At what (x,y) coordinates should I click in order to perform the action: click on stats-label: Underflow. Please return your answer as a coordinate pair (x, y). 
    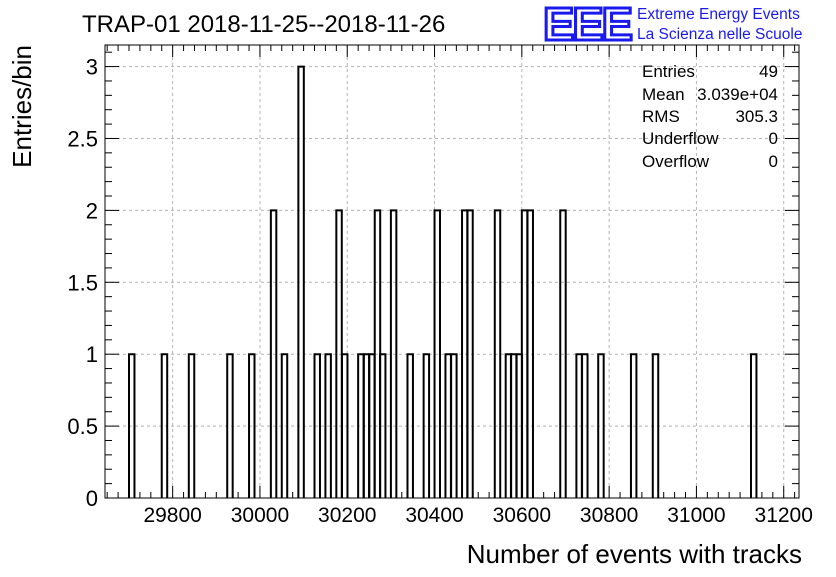
    Looking at the image, I should click on (680, 138).